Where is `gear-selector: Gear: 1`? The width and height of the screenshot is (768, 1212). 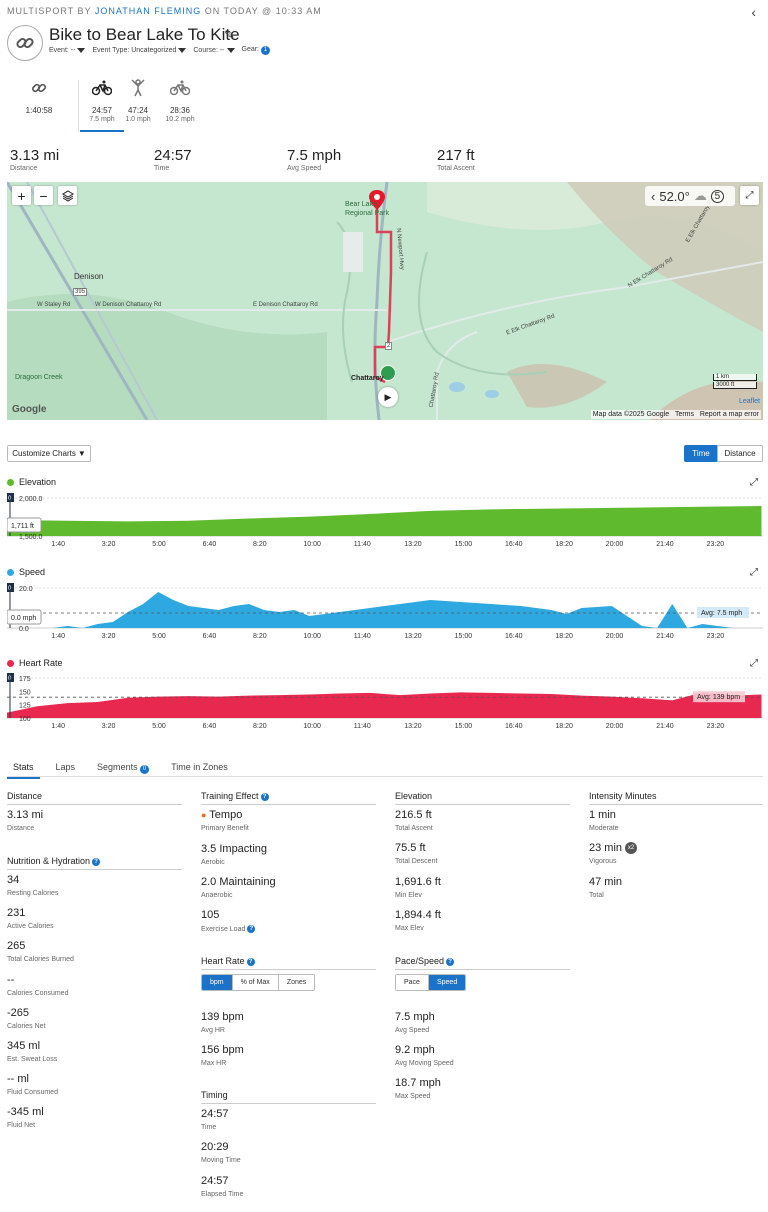
gear-selector: Gear: 1 is located at coordinates (256, 50).